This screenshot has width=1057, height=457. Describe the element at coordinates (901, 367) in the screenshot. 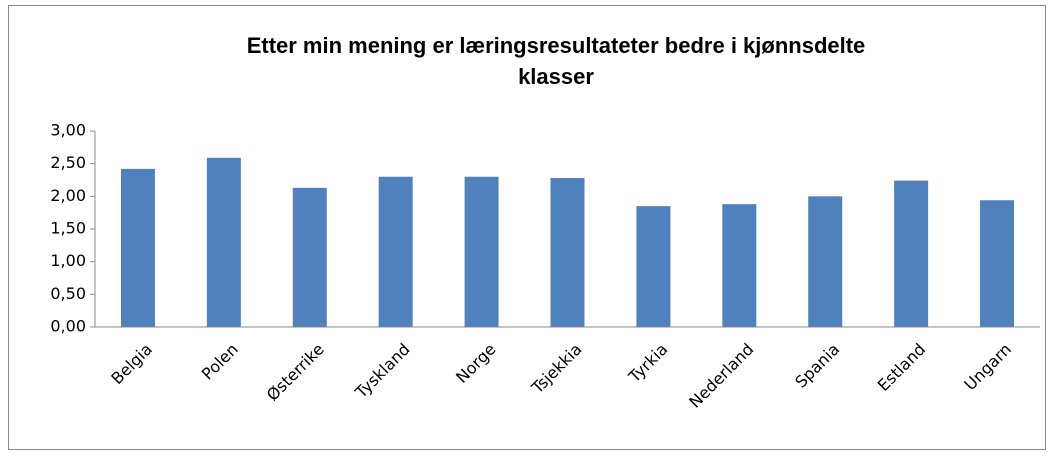

I see `x-tick-label: Estland` at that location.